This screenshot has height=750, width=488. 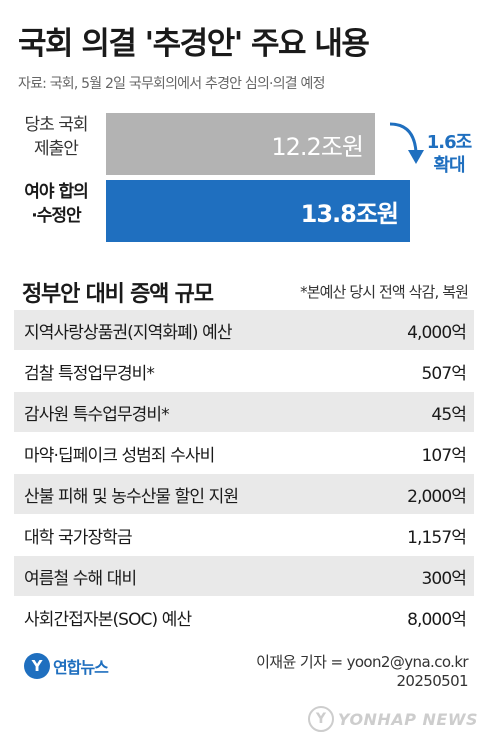 I want to click on bar-label-original: 당초 국회 제출안, so click(x=56, y=137).